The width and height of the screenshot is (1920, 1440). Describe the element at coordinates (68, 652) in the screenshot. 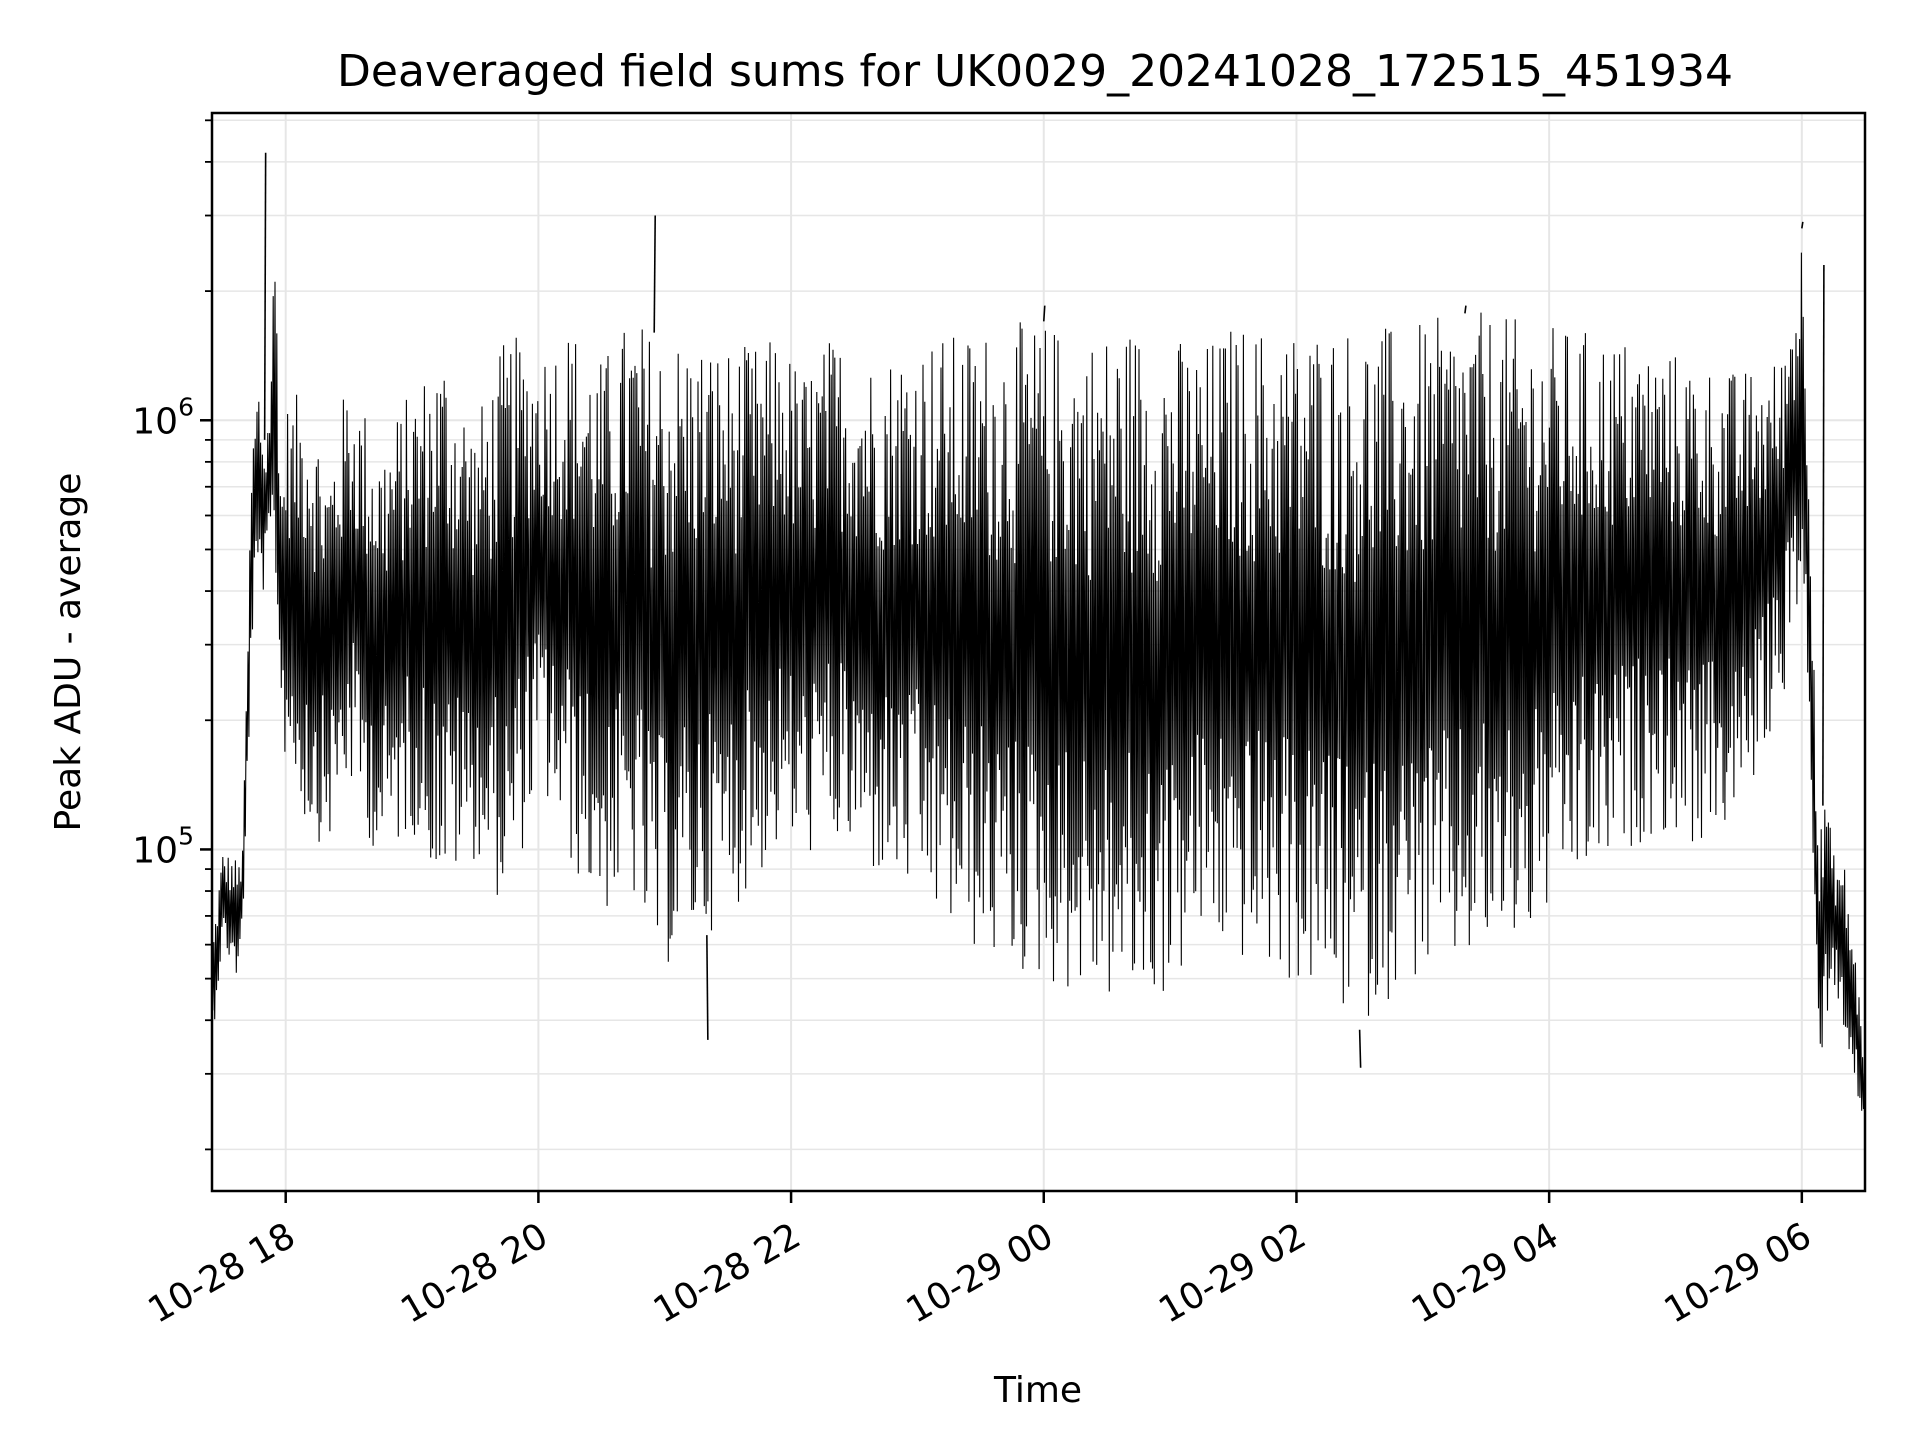

I see `y-axis-label: Peak ADU - average` at that location.